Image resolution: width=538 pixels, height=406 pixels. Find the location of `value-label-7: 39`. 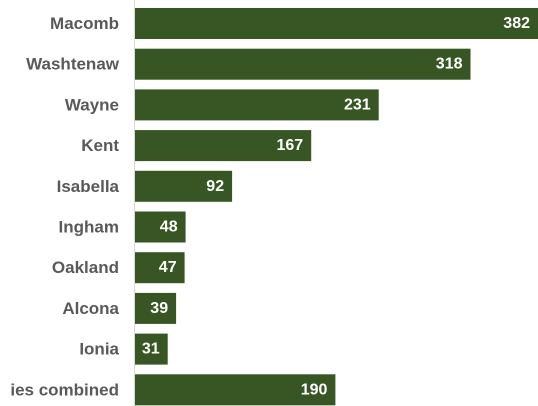

value-label-7: 39 is located at coordinates (159, 308).